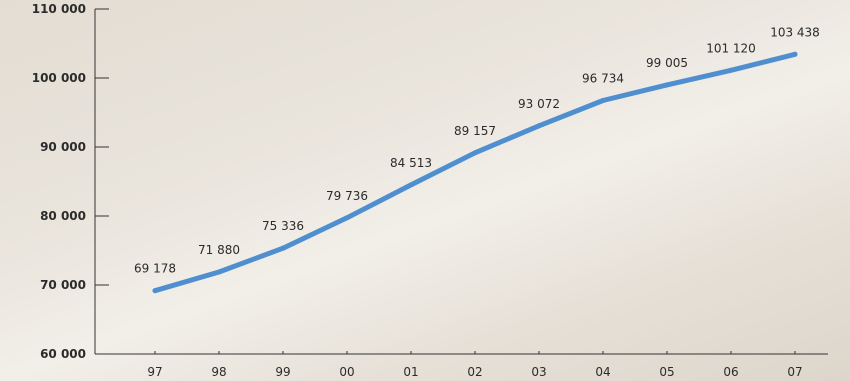  Describe the element at coordinates (154, 372) in the screenshot. I see `x-tick-label: 97` at that location.